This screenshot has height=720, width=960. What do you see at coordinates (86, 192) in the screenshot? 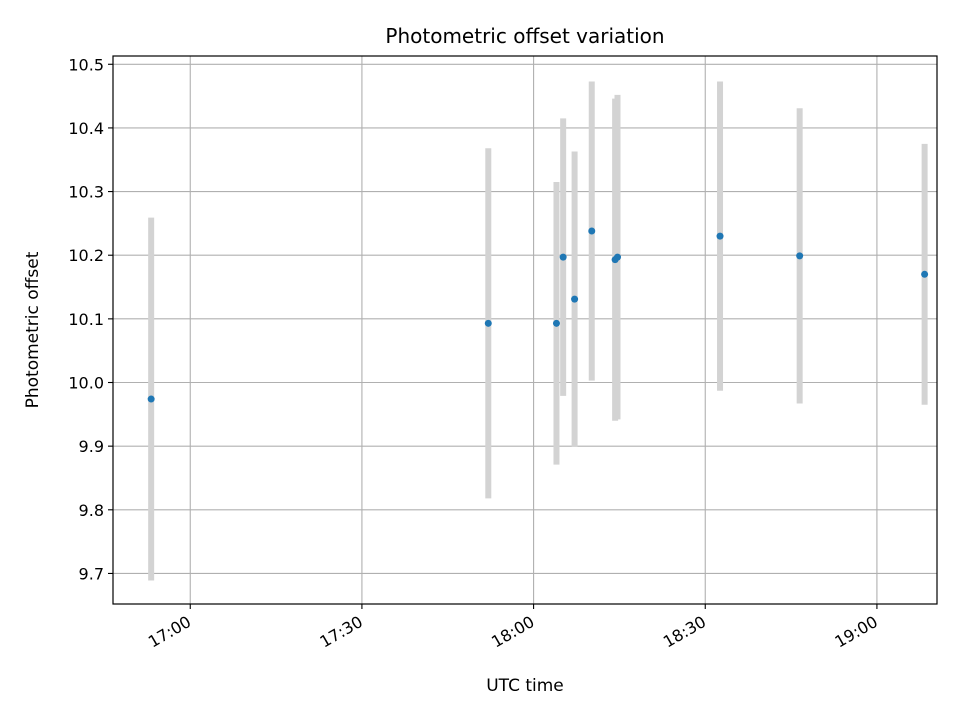
I see `y-tick-label: 10.3` at bounding box center [86, 192].